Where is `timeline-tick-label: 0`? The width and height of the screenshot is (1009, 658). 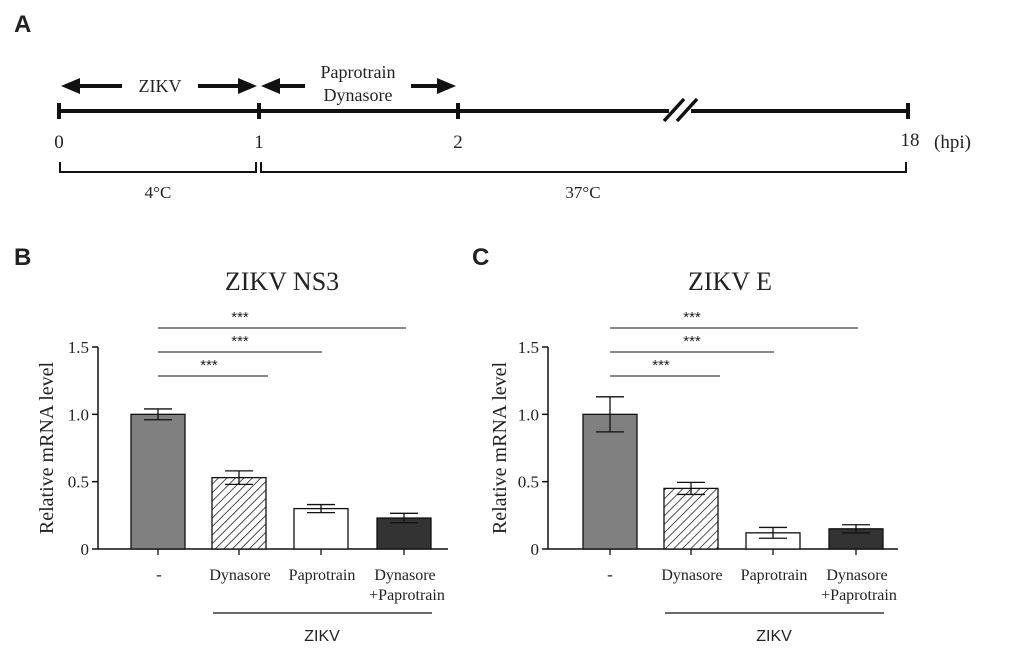
timeline-tick-label: 0 is located at coordinates (59, 142).